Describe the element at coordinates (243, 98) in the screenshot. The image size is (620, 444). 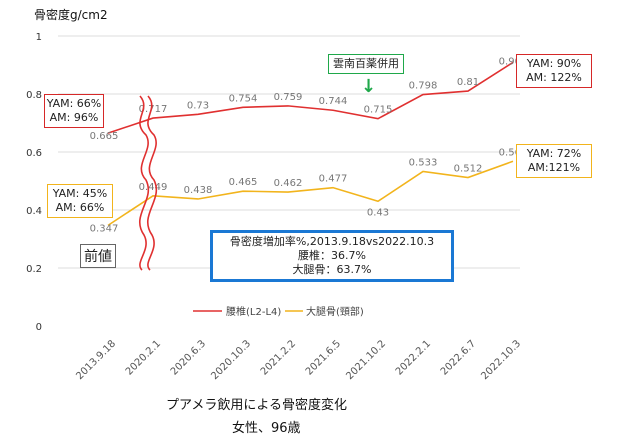
I see `data-label: 0.754` at that location.